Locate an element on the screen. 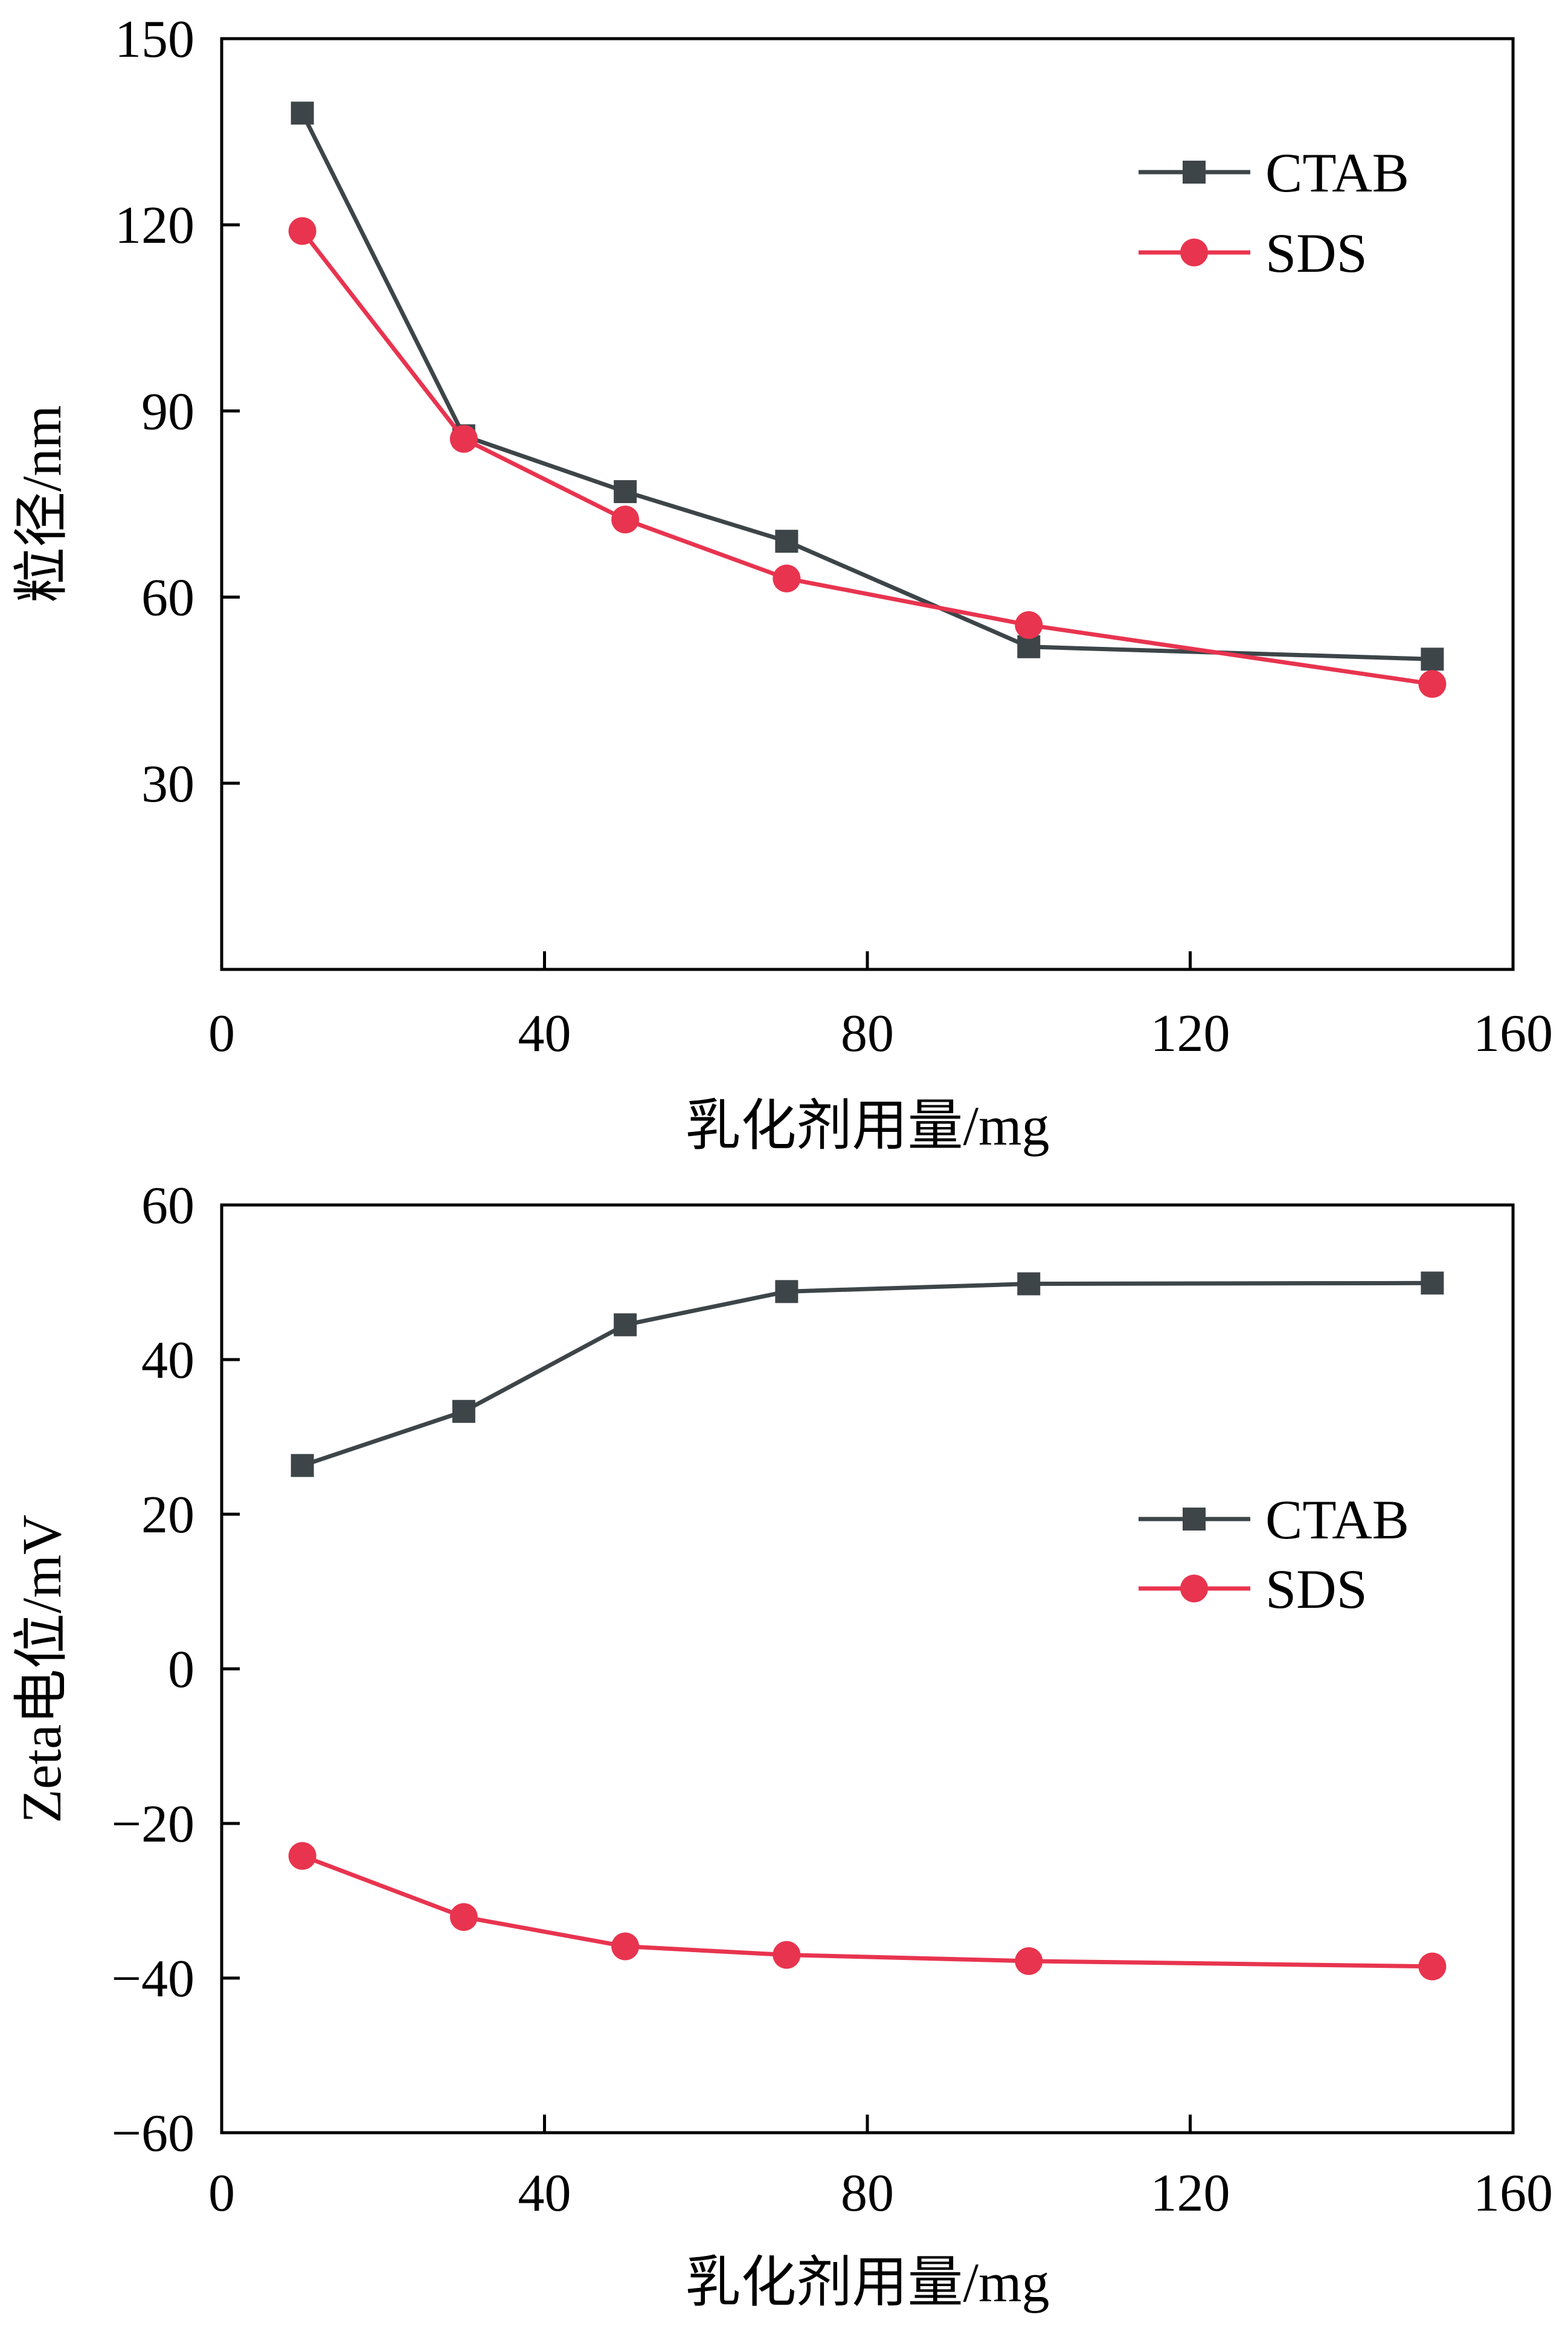  y-tick-label: 120 is located at coordinates (154, 225).